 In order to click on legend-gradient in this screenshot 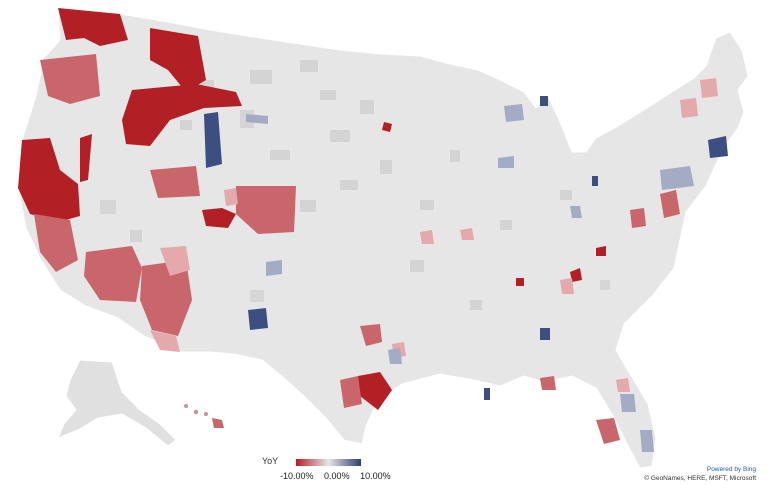, I will do `click(328, 462)`.